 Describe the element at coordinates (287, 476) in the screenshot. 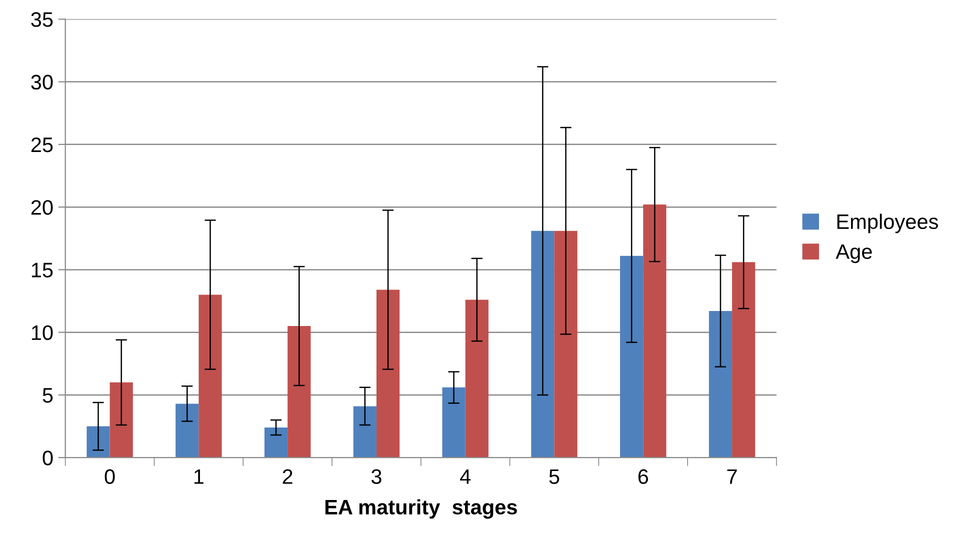

I see `x-tick-label: 2` at that location.